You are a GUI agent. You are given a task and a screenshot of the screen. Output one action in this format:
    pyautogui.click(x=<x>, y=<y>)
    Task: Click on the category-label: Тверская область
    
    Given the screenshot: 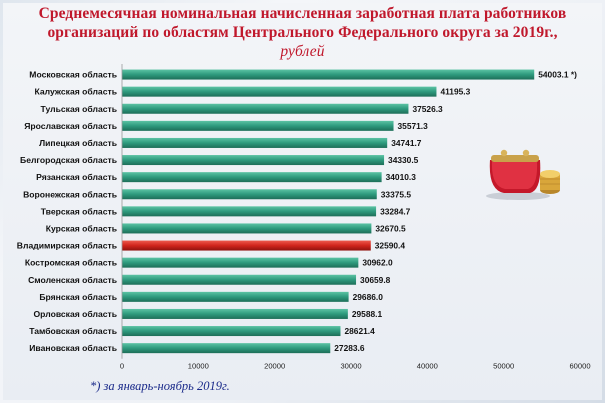 What is the action you would take?
    pyautogui.click(x=79, y=211)
    